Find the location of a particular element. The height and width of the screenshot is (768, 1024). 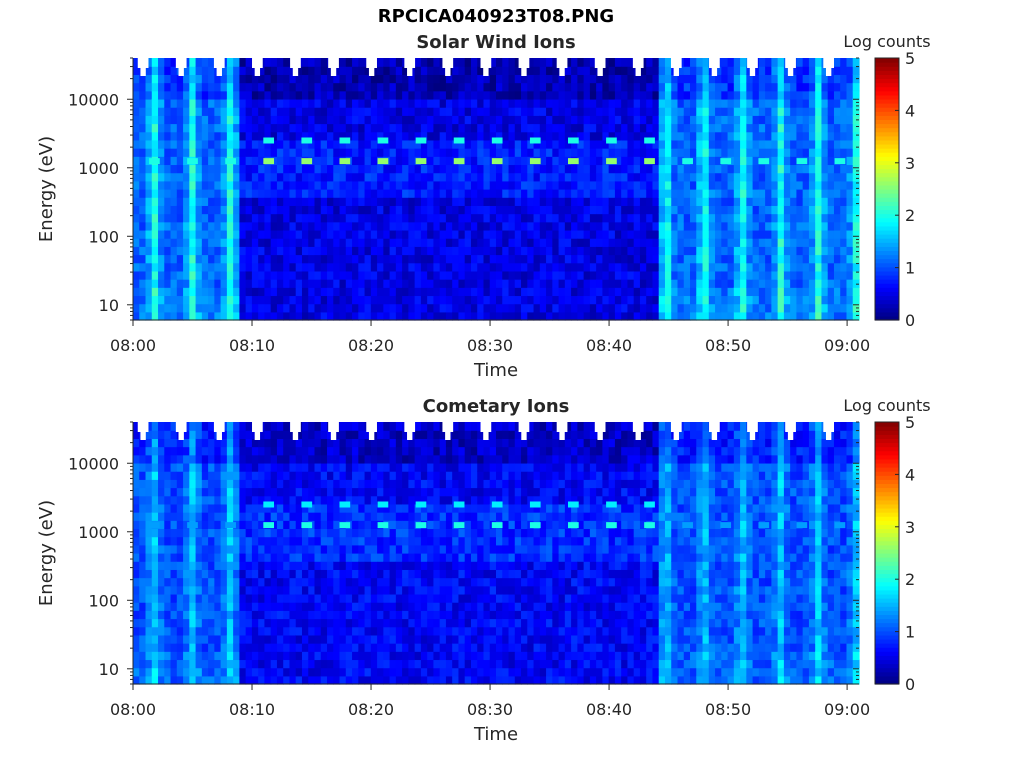

x-tick-label: 08:40 is located at coordinates (609, 345).